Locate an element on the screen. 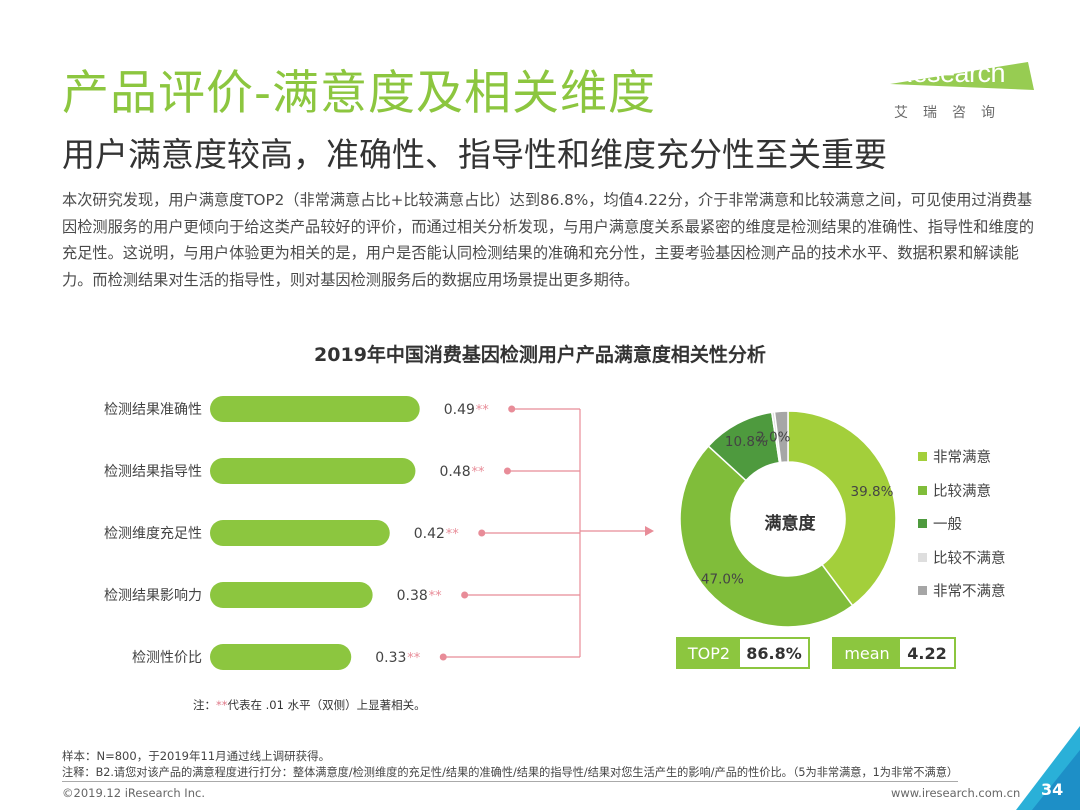  mean-label: mean is located at coordinates (867, 653).